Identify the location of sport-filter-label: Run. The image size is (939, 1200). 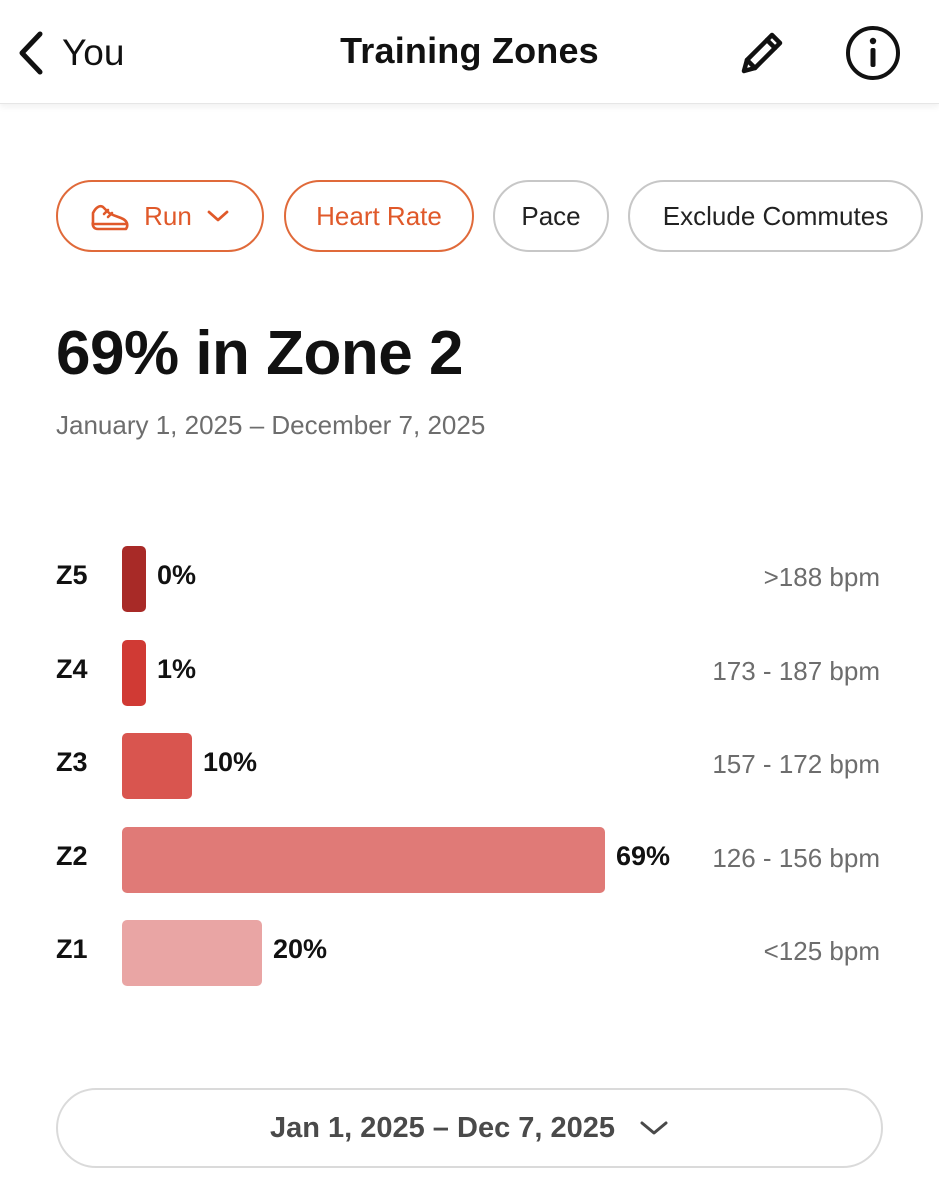
(168, 215).